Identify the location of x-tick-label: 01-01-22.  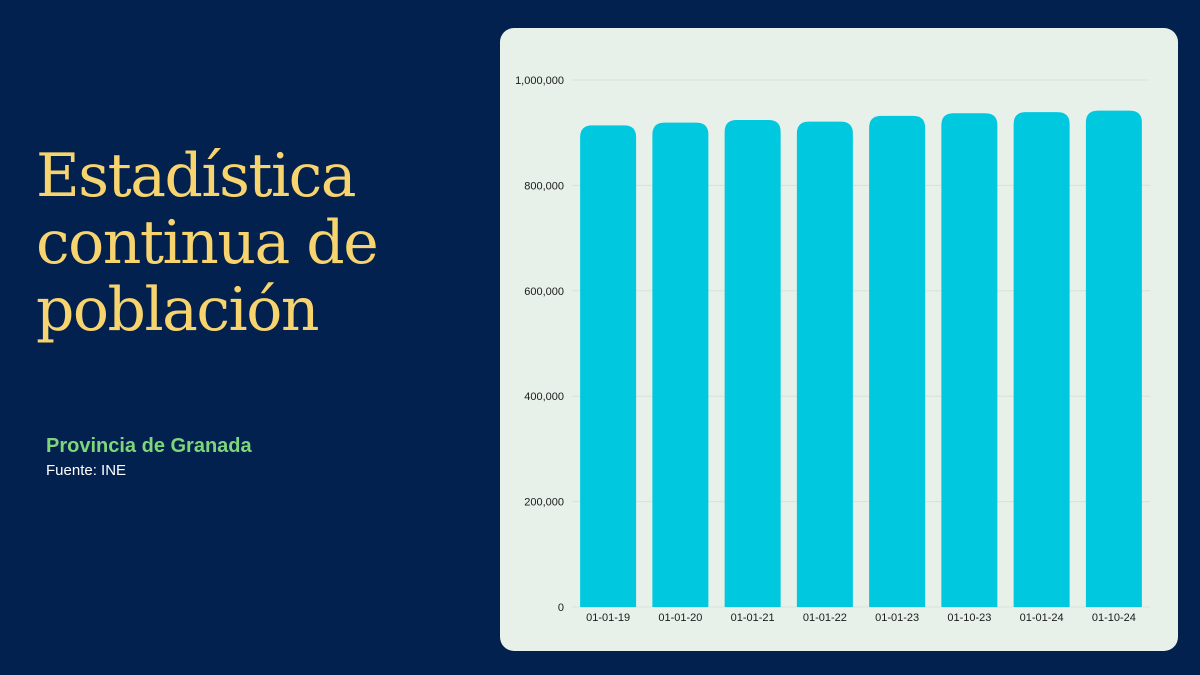
(825, 618).